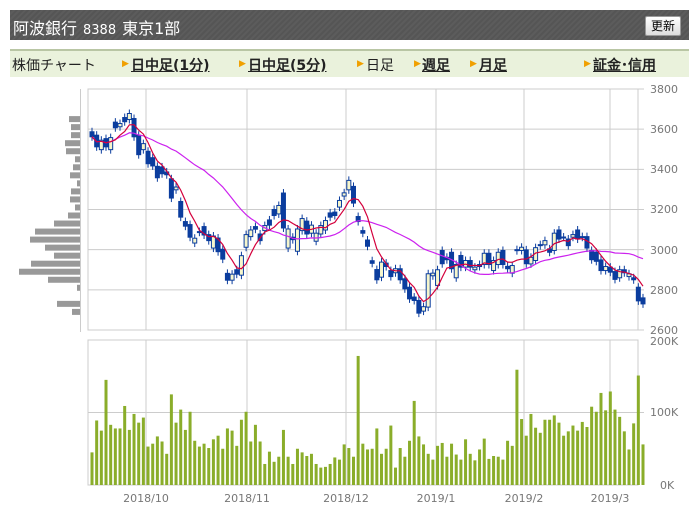  What do you see at coordinates (624, 66) in the screenshot?
I see `nav-margin: 証金･信用` at bounding box center [624, 66].